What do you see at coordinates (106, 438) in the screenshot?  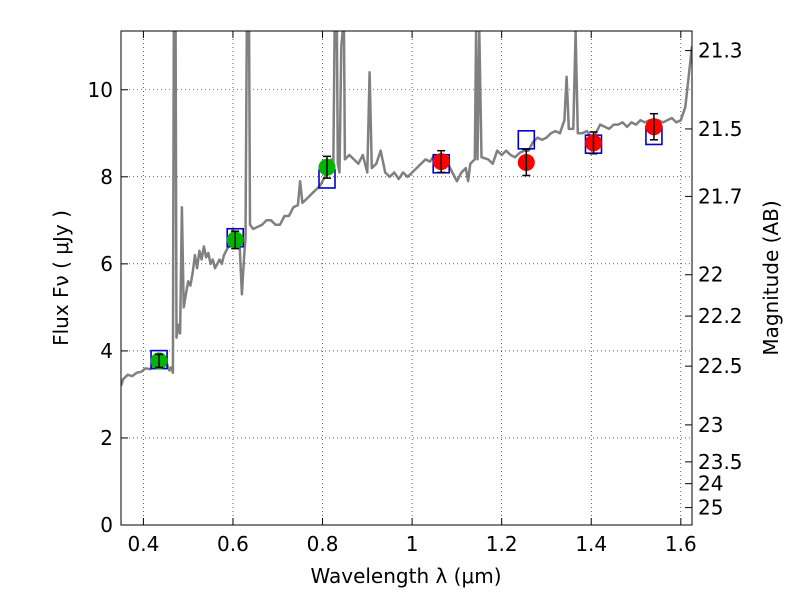 I see `y-tick-label: 2` at bounding box center [106, 438].